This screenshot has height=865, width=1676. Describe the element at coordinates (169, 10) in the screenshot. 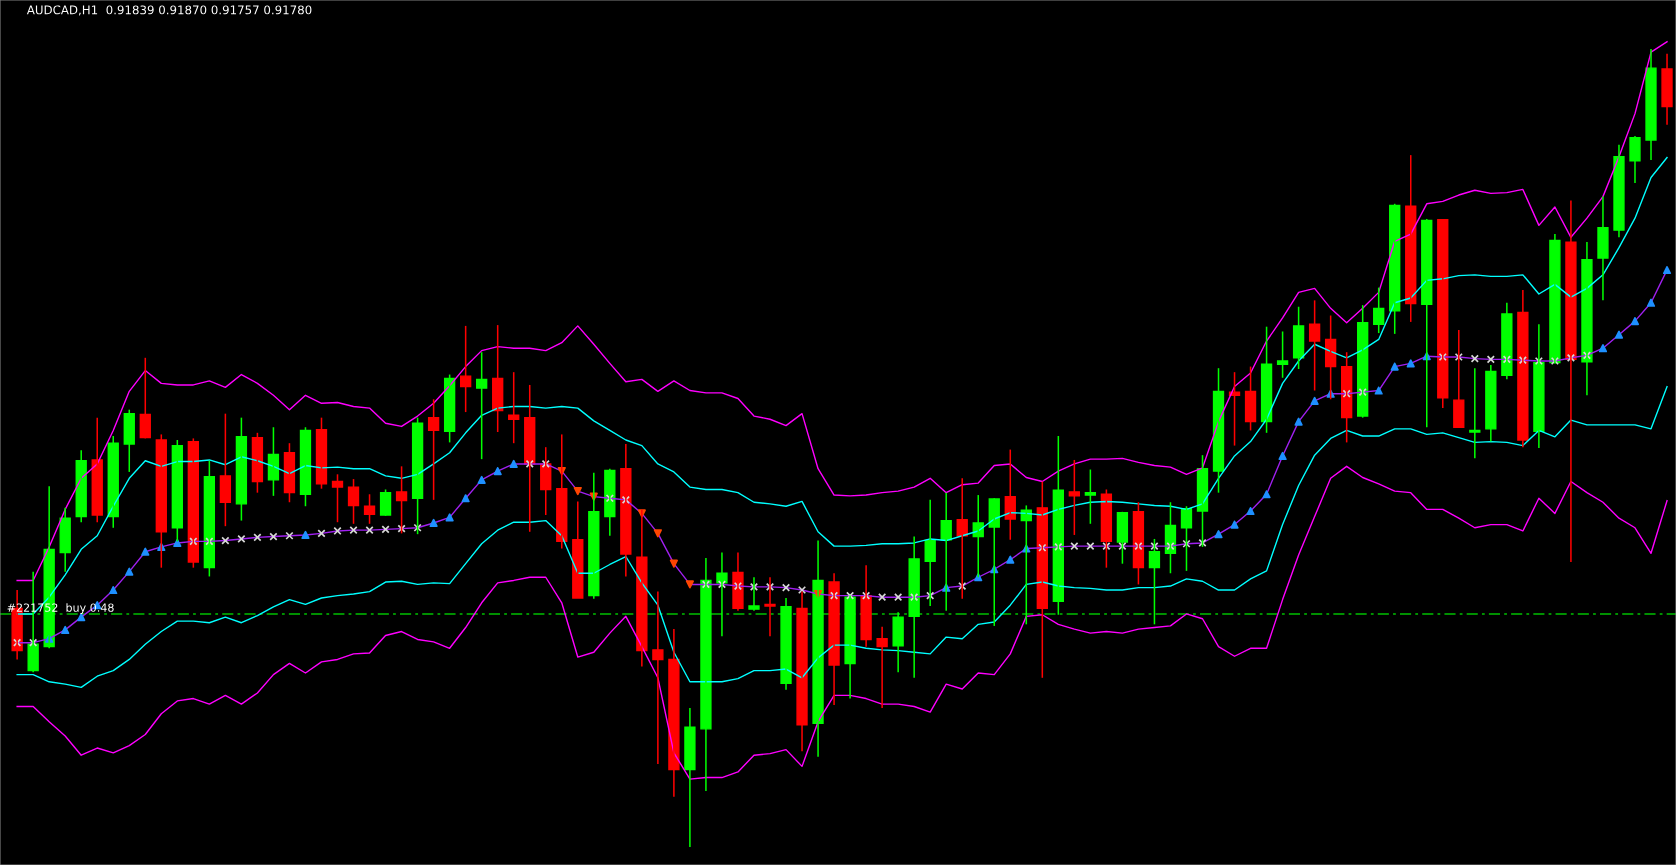

I see `chart-title: AUDCAD,H1 0.91839 0.91870 0.91757 0.91780` at that location.